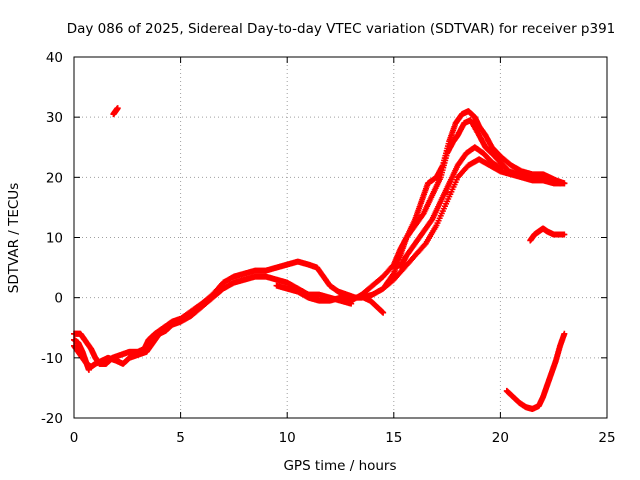 This screenshot has height=480, width=640. What do you see at coordinates (58, 299) in the screenshot?
I see `y-tick-label: 0` at bounding box center [58, 299].